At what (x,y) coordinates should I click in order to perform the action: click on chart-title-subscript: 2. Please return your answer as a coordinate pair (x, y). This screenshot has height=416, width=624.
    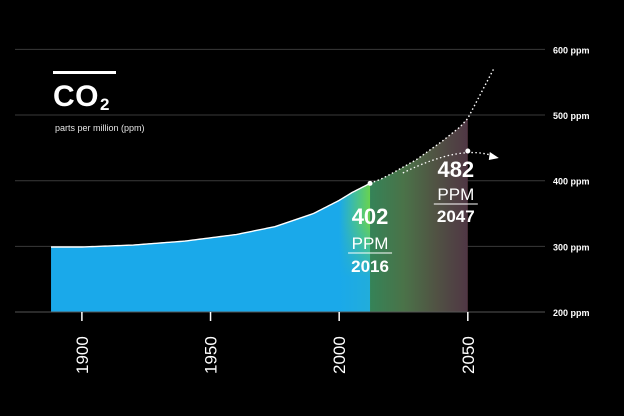
    Looking at the image, I should click on (105, 104).